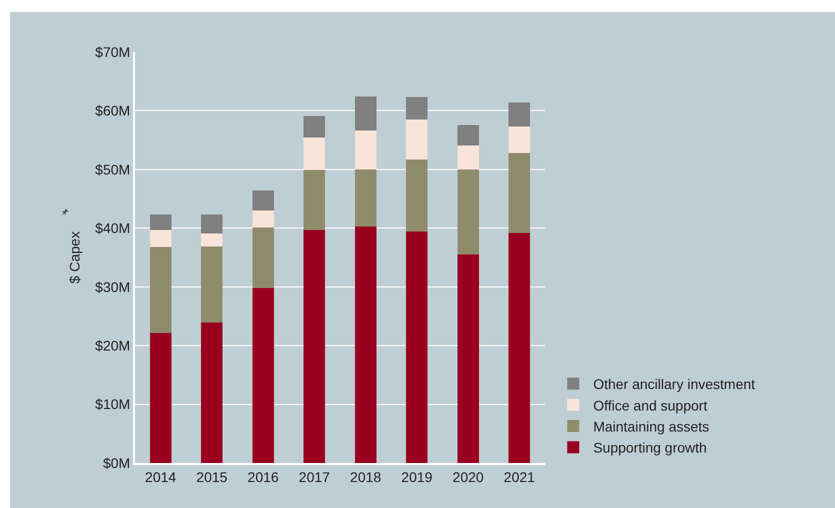 The image size is (835, 508). I want to click on y-tick-label: $50M, so click(112, 169).